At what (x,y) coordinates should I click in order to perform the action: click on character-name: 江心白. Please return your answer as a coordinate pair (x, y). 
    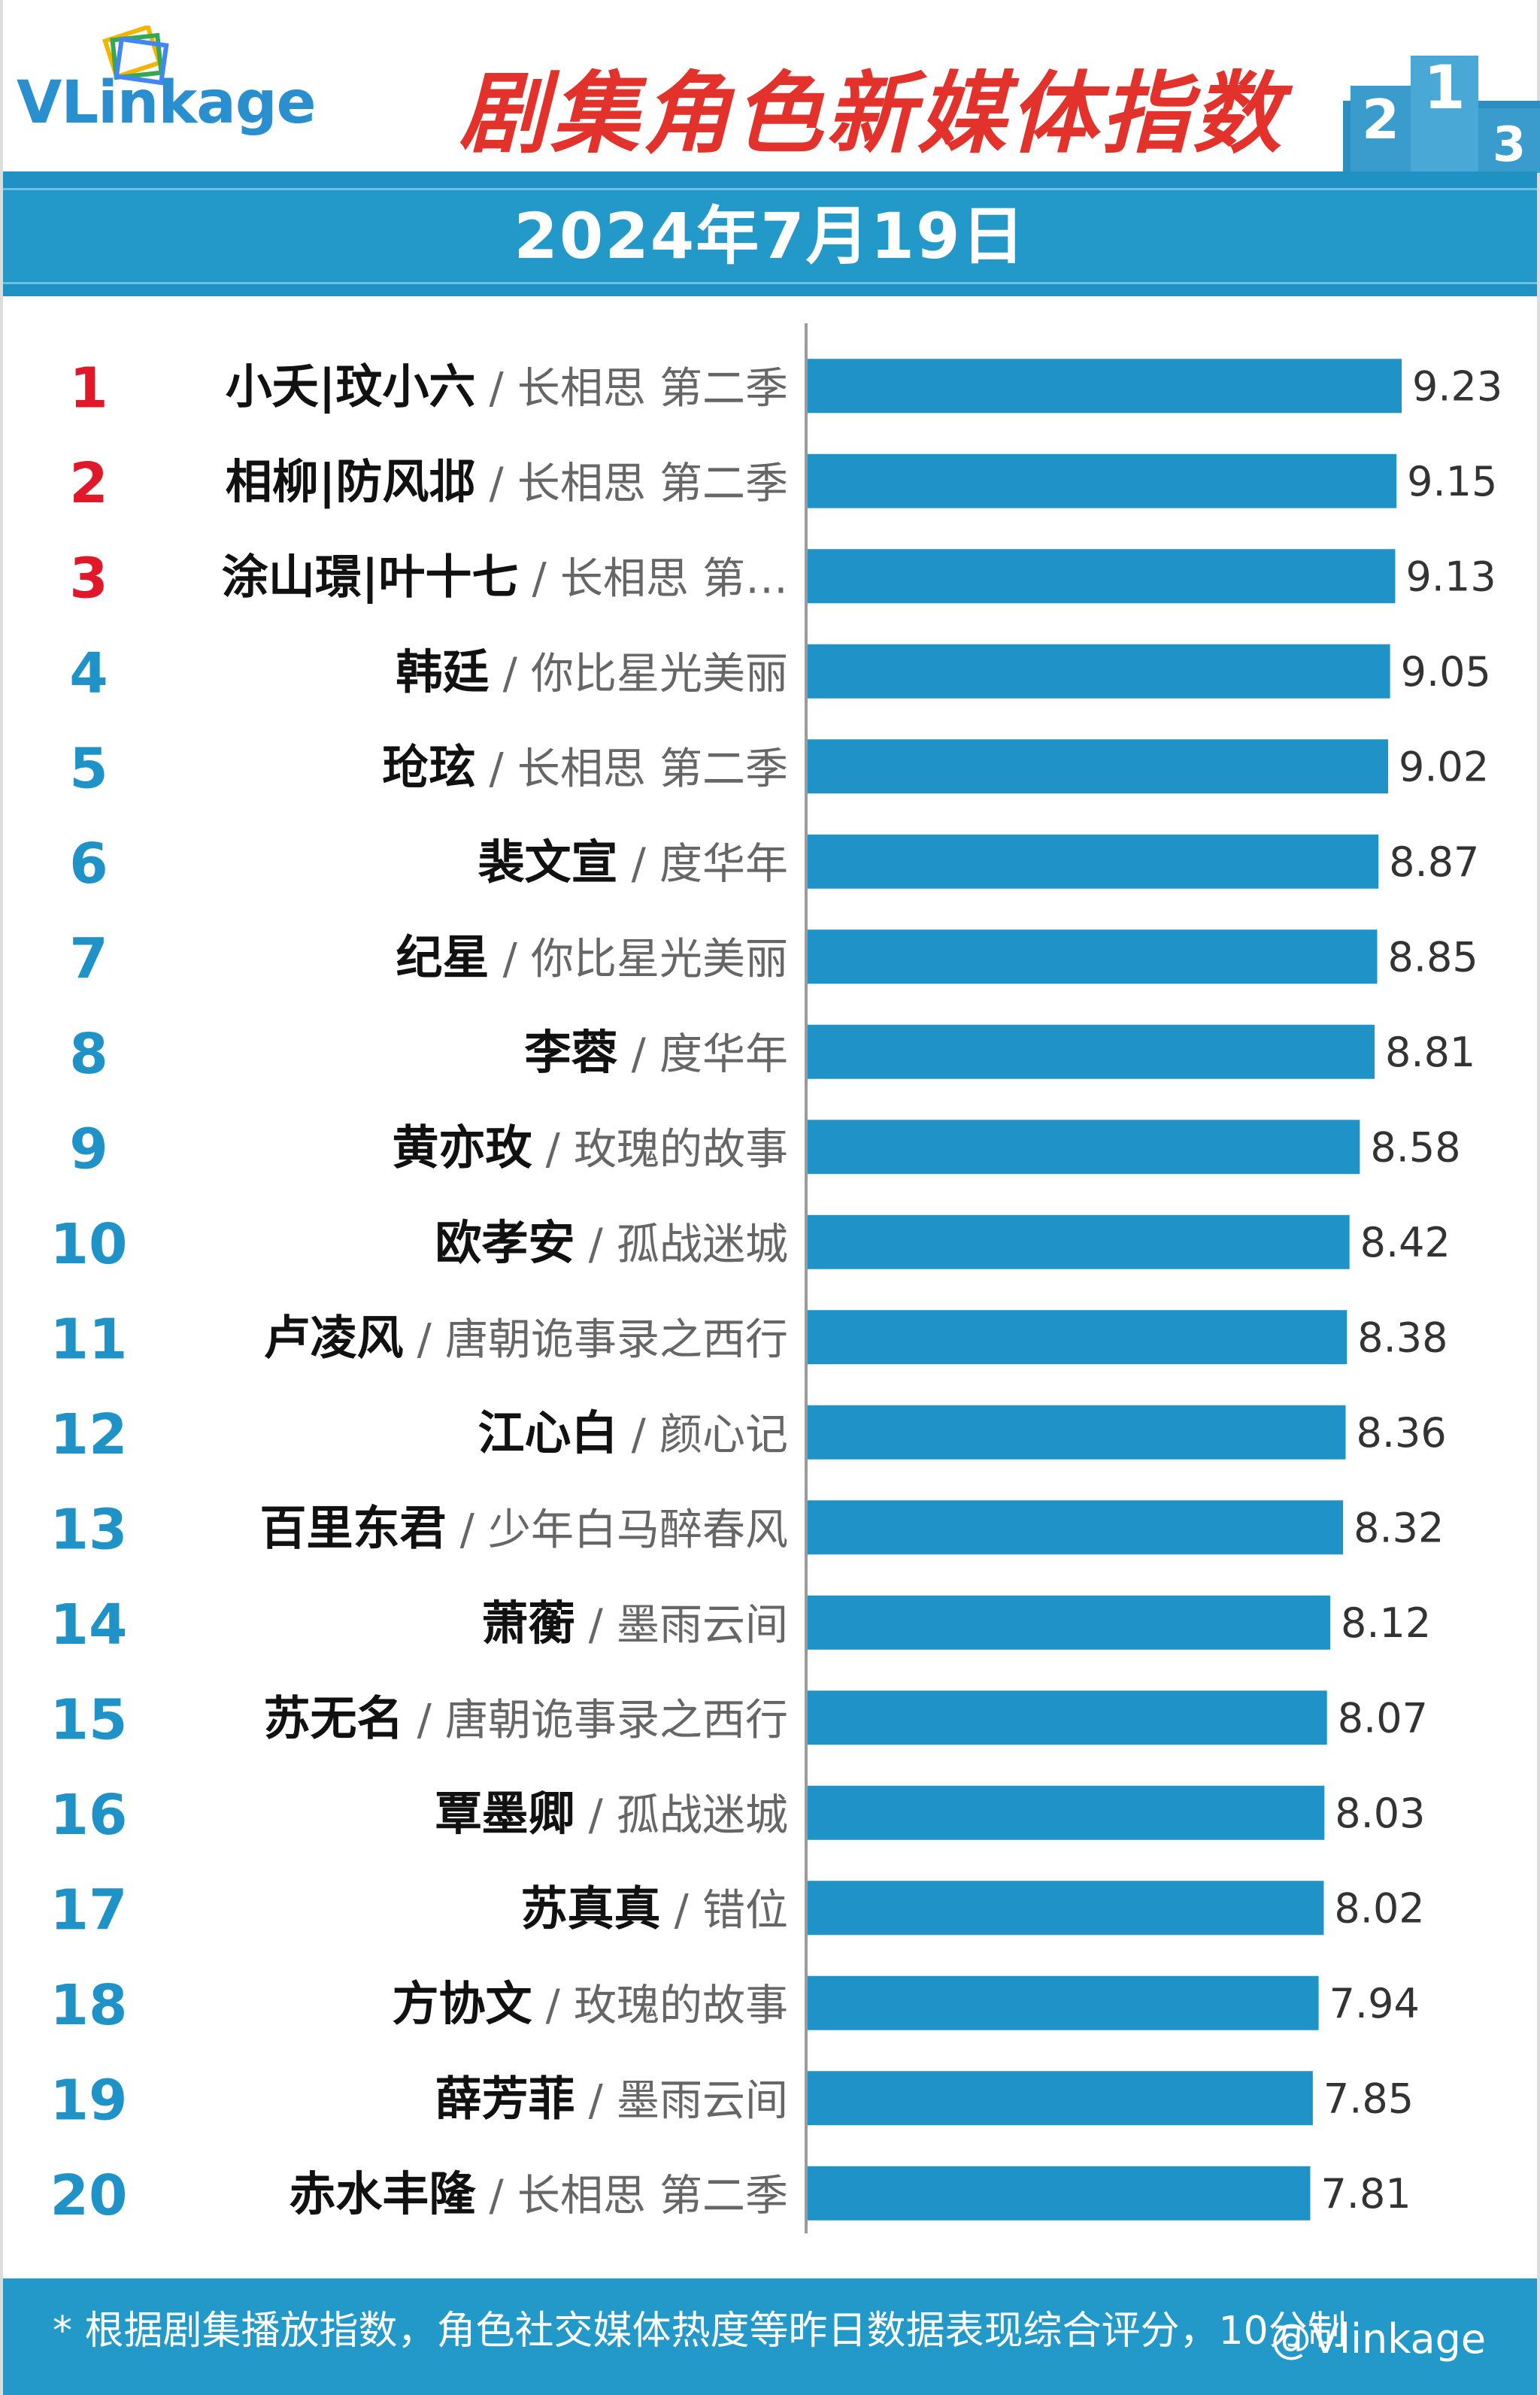
    Looking at the image, I should click on (548, 1432).